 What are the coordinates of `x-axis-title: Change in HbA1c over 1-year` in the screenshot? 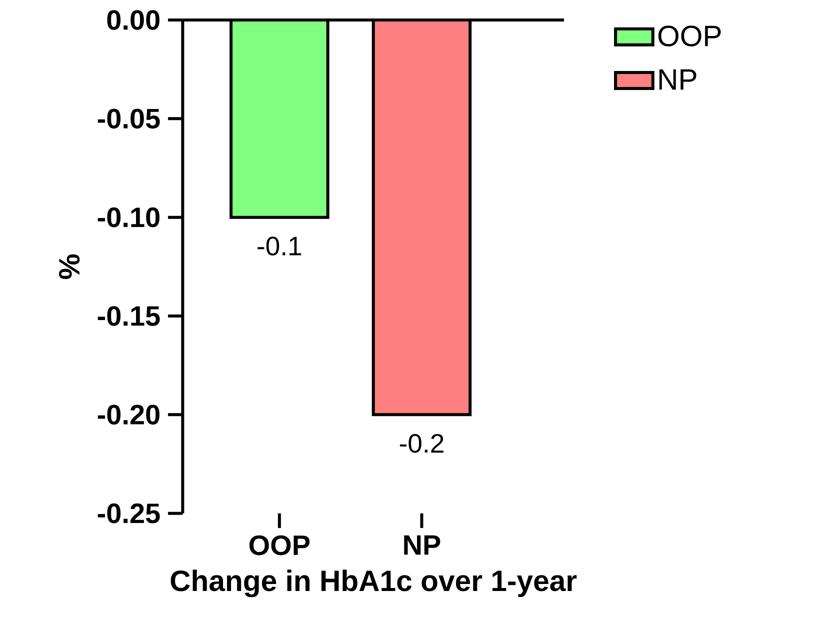 It's located at (373, 584).